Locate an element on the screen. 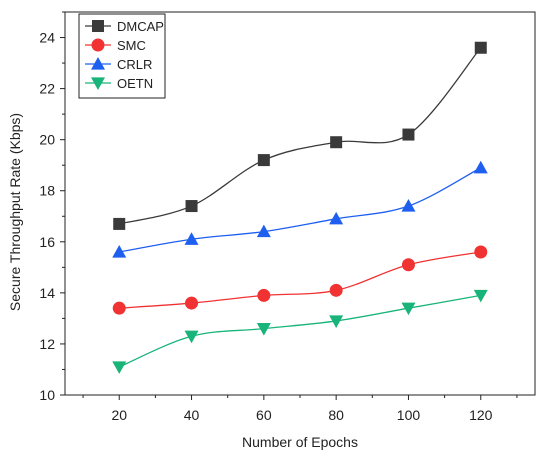 The image size is (550, 459). series-line-smc is located at coordinates (300, 280).